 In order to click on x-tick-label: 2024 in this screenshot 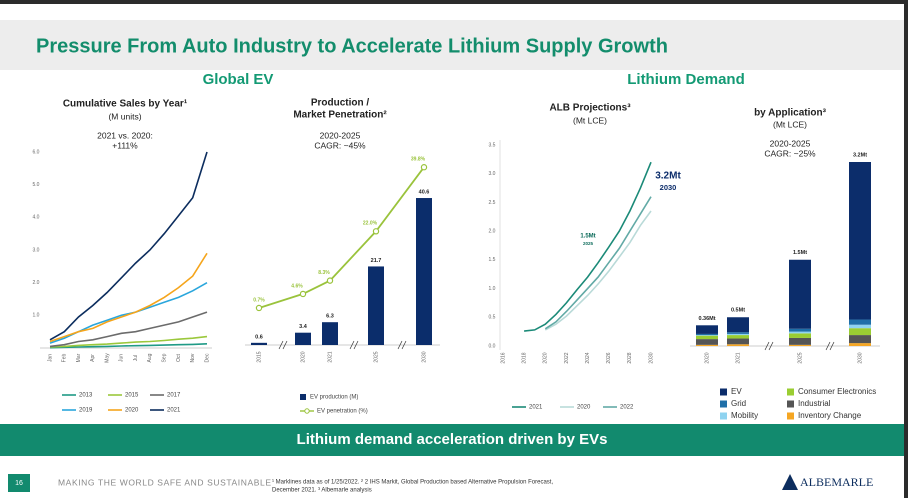, I will do `click(588, 357)`.